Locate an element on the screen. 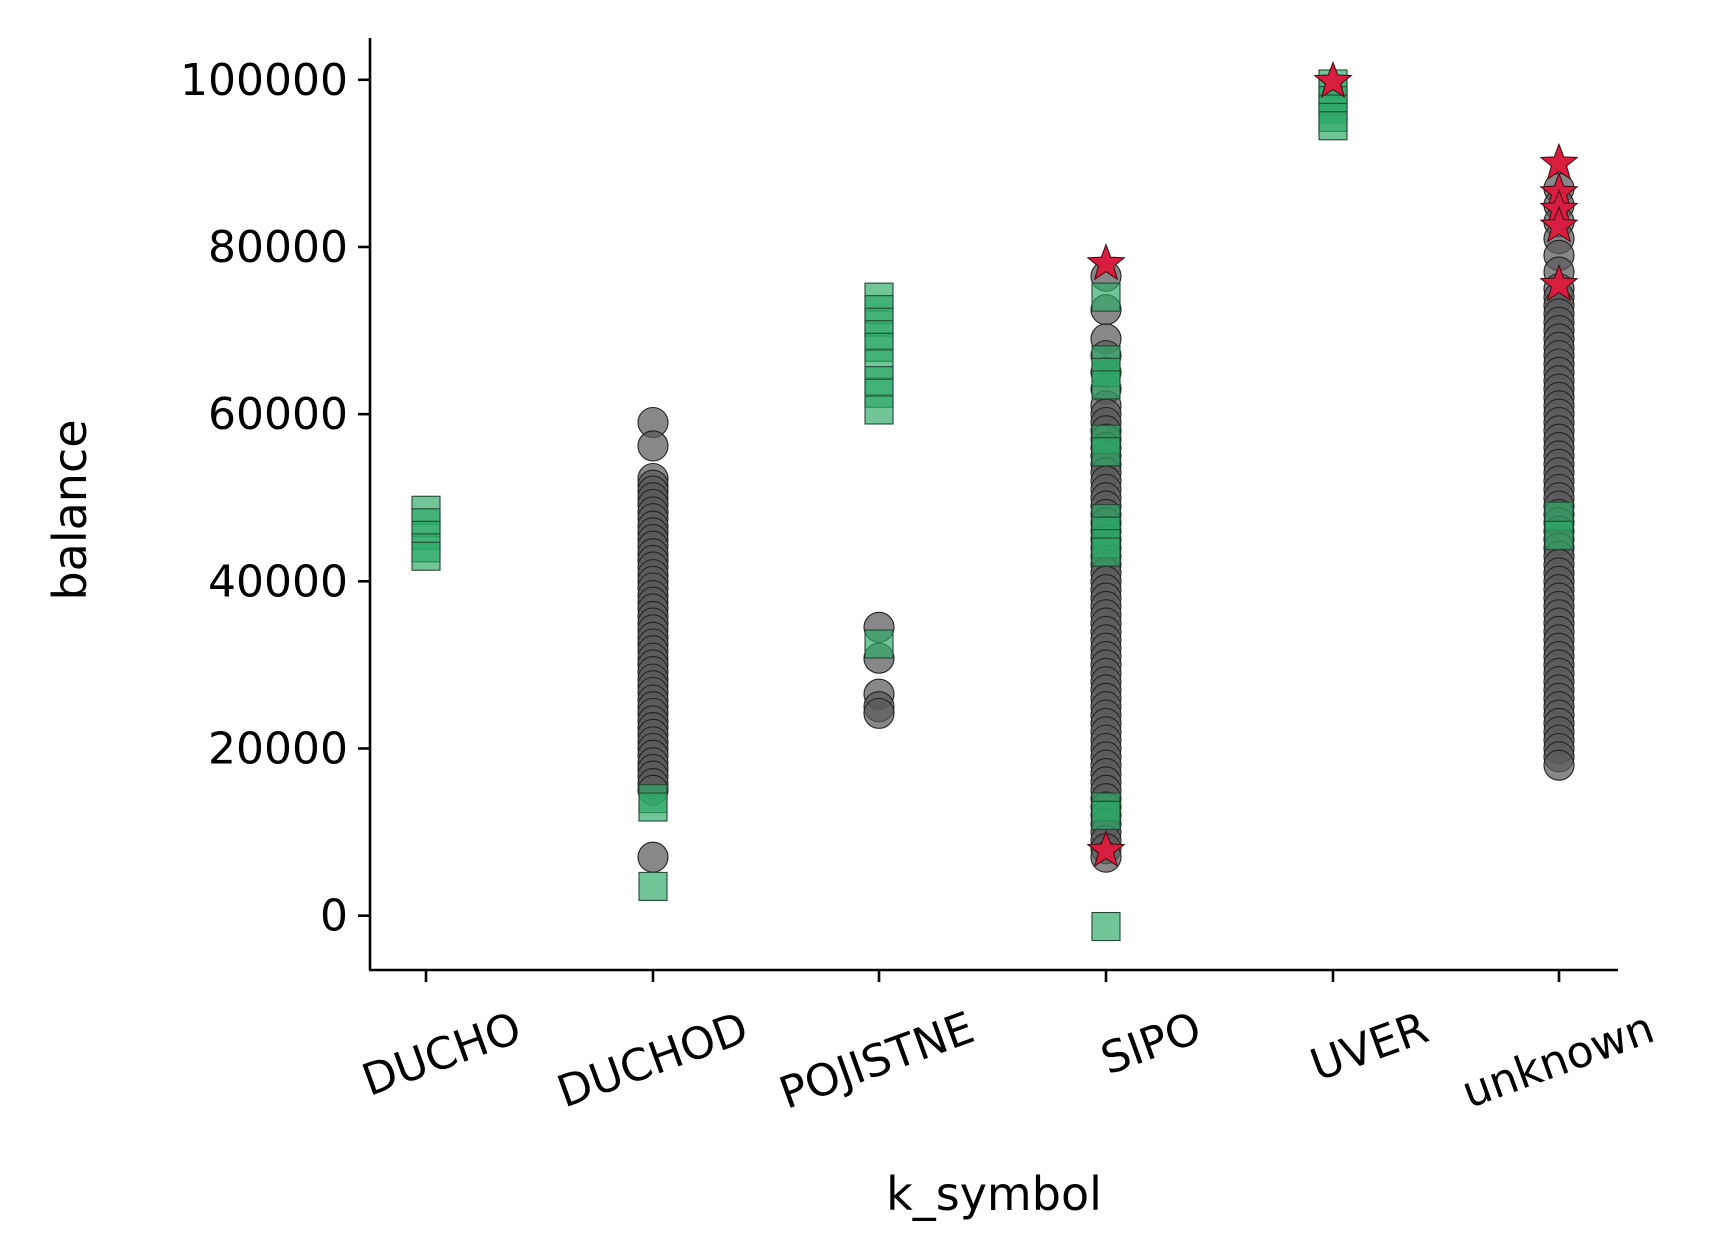 Image resolution: width=1718 pixels, height=1258 pixels. y-tick-label: 80000 is located at coordinates (278, 247).